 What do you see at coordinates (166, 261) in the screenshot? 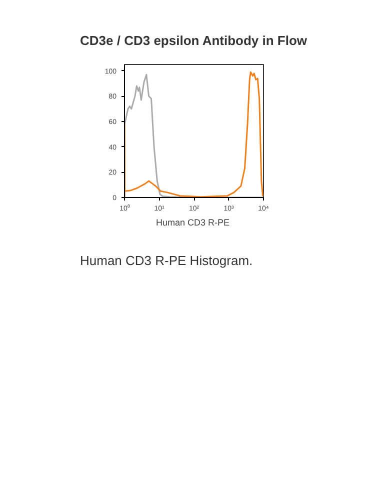
I see `text: Human CD3 R-PE Histogram.` at bounding box center [166, 261].